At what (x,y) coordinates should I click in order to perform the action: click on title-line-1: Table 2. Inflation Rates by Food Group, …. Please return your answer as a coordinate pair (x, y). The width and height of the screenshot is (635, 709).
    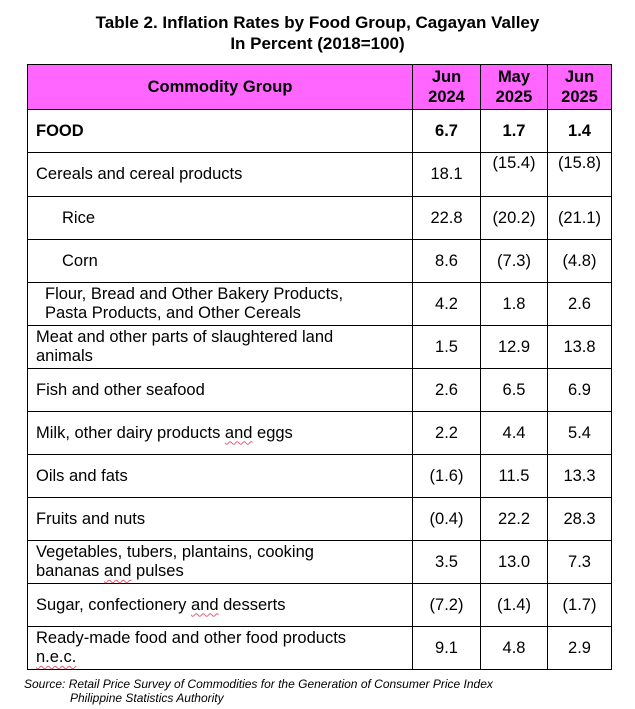
    Looking at the image, I should click on (317, 22).